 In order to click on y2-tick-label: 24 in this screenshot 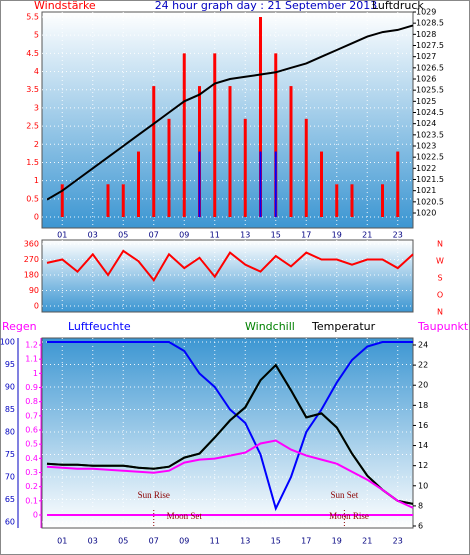, I will do `click(423, 345)`.